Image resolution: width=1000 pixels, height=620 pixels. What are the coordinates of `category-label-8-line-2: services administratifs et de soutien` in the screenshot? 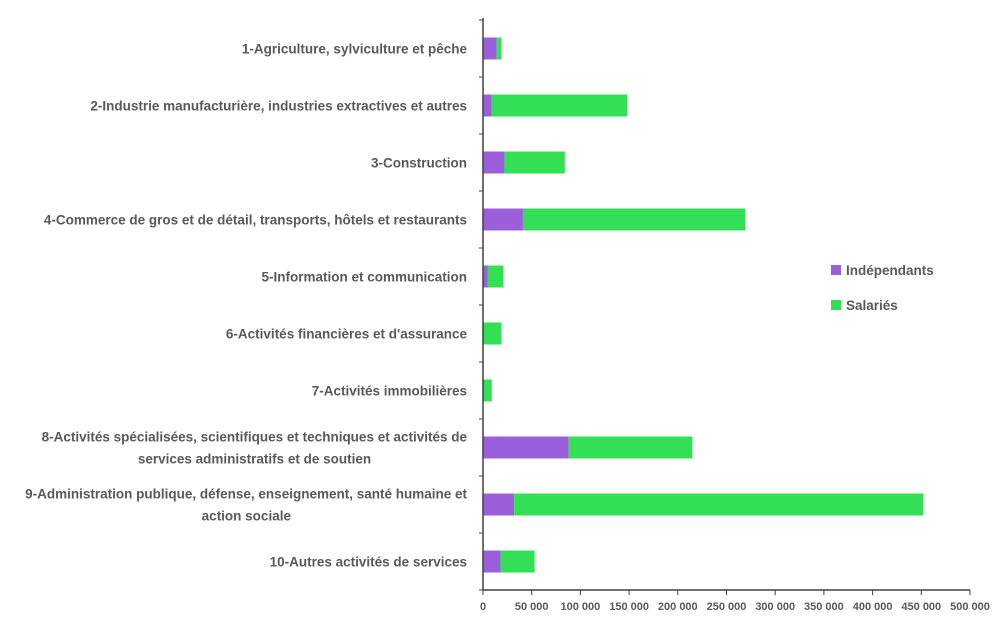 It's located at (254, 459).